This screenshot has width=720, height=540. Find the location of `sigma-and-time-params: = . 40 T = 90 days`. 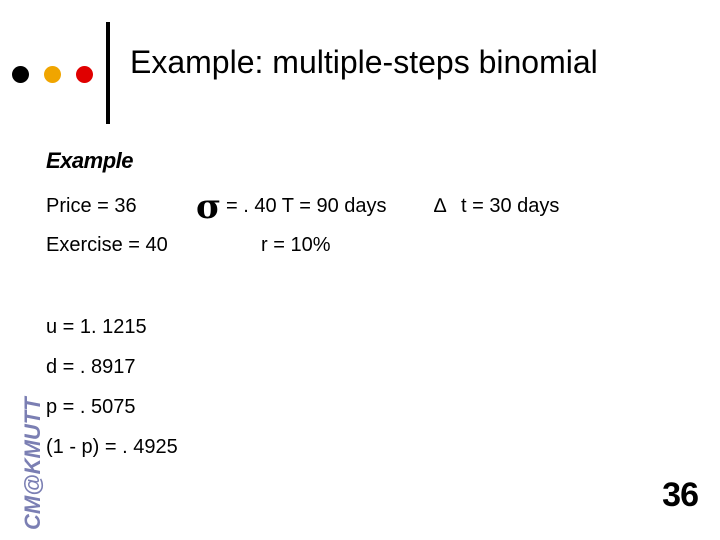

sigma-and-time-params: = . 40 T = 90 days is located at coordinates (306, 206).